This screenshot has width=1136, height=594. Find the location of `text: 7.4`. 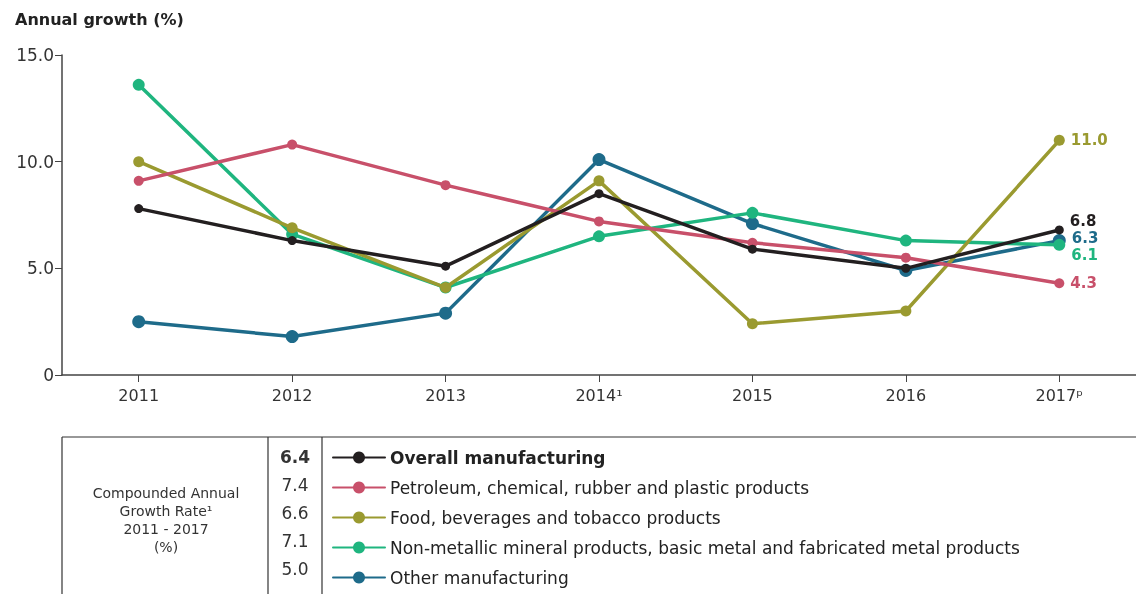

text: 7.4 is located at coordinates (295, 485).